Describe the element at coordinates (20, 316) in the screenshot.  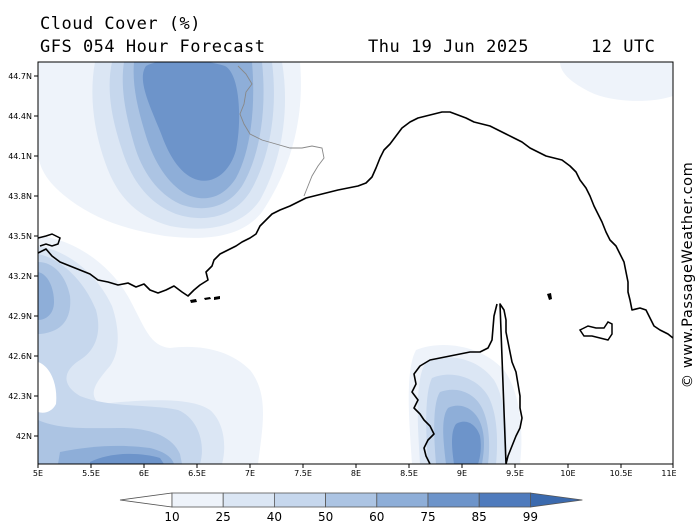
I see `lat-label: 42.9N` at that location.